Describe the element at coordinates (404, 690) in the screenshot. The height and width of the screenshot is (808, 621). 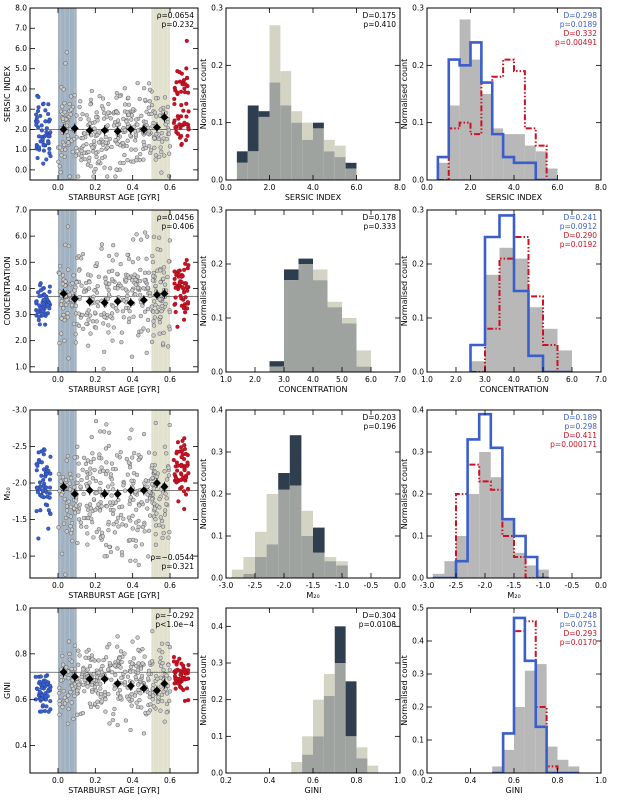
I see `y-axis-label: Normalised count` at that location.